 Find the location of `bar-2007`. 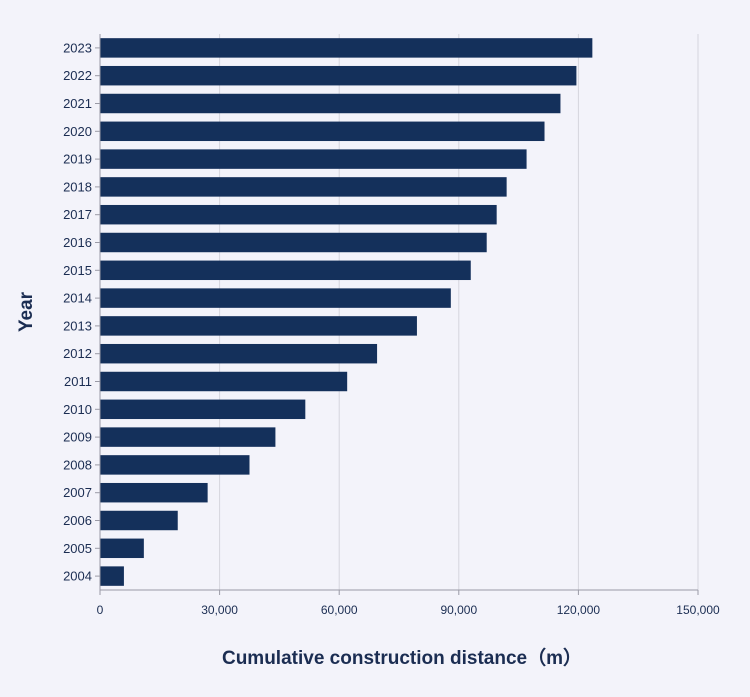

bar-2007 is located at coordinates (154, 492).